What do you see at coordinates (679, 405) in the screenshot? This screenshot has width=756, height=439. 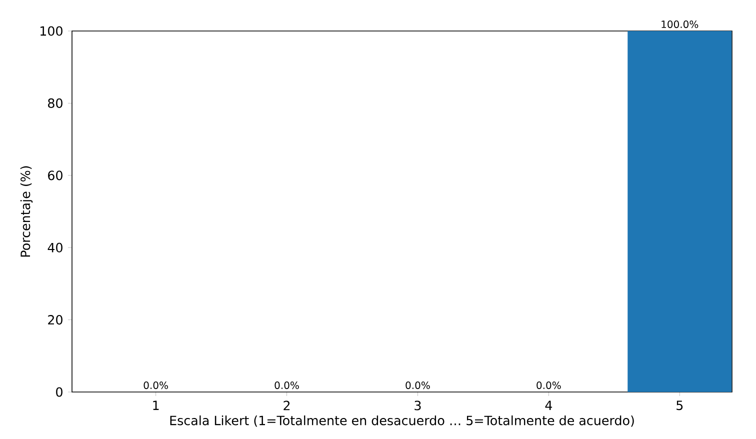 I see `x-tick-label: 5` at bounding box center [679, 405].